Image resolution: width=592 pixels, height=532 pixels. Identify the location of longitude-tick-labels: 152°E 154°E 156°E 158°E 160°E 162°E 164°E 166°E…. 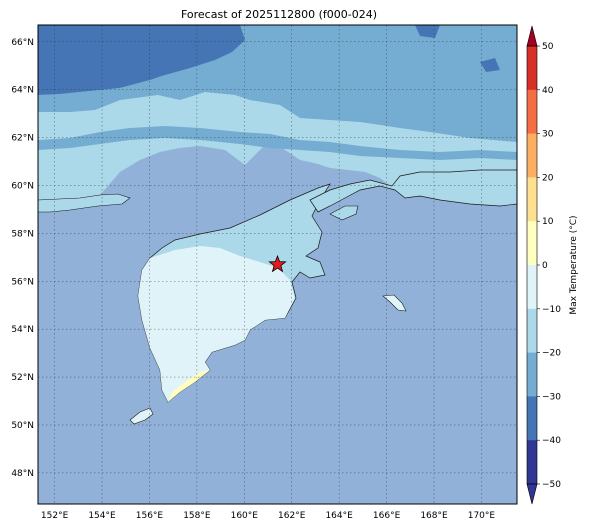
(268, 516).